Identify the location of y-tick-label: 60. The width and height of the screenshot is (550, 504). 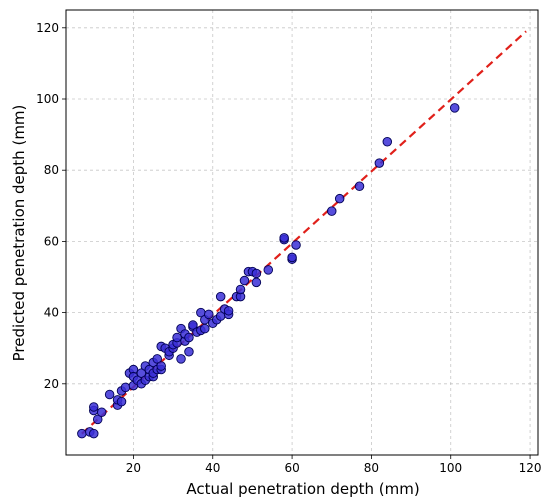
(51, 241).